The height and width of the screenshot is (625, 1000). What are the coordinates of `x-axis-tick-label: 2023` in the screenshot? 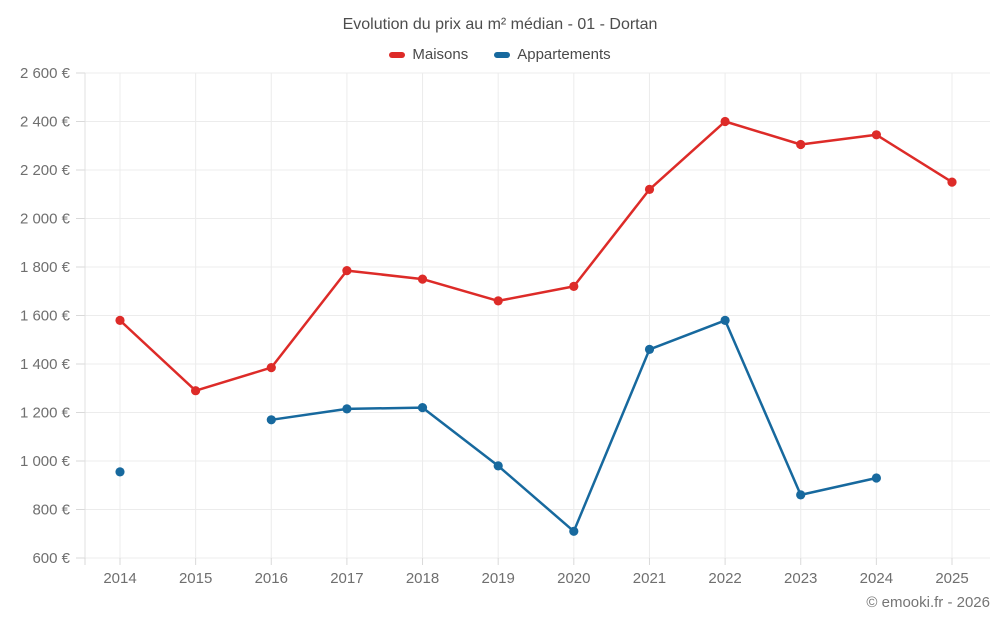 It's located at (800, 578).